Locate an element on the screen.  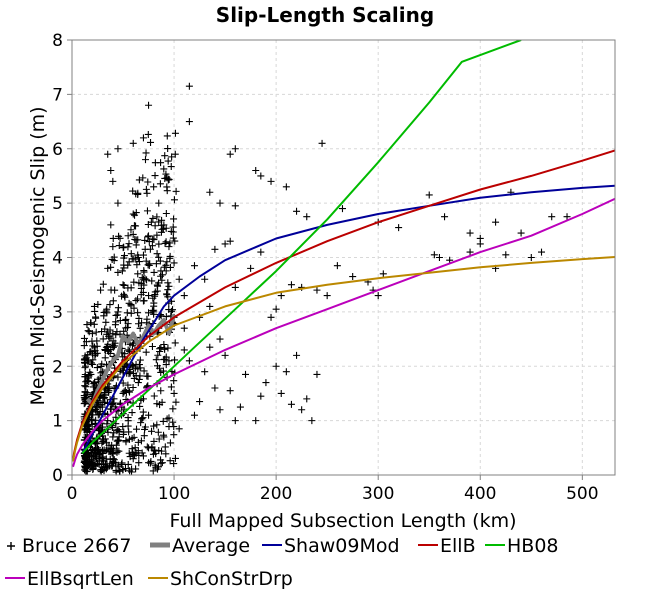
x-tick-label: 400 is located at coordinates (480, 494).